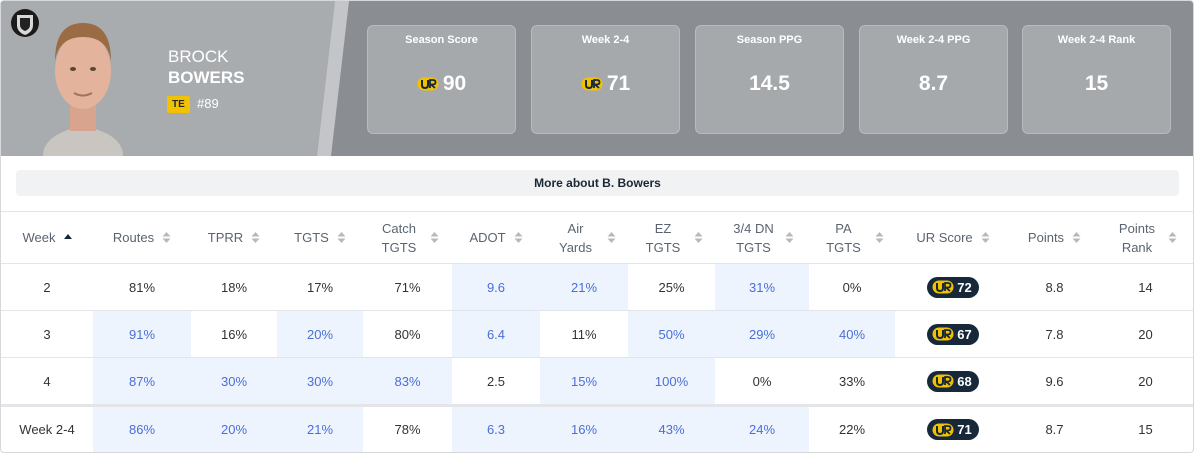 The width and height of the screenshot is (1194, 453). Describe the element at coordinates (1145, 381) in the screenshot. I see `table-cell: 20` at that location.